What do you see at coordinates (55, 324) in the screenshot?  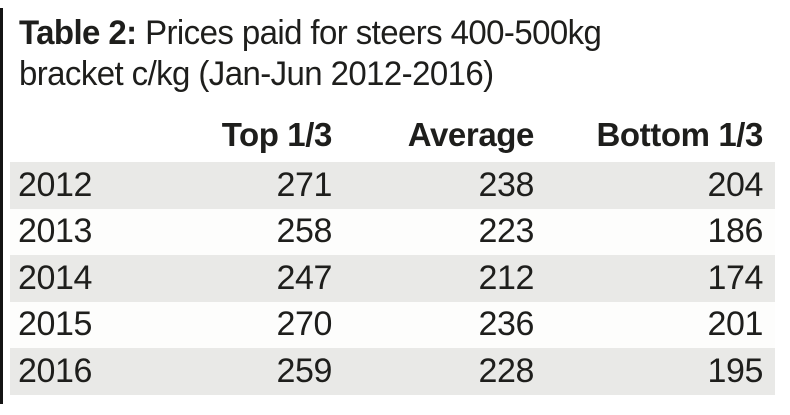 I see `year-cell: 2015` at bounding box center [55, 324].